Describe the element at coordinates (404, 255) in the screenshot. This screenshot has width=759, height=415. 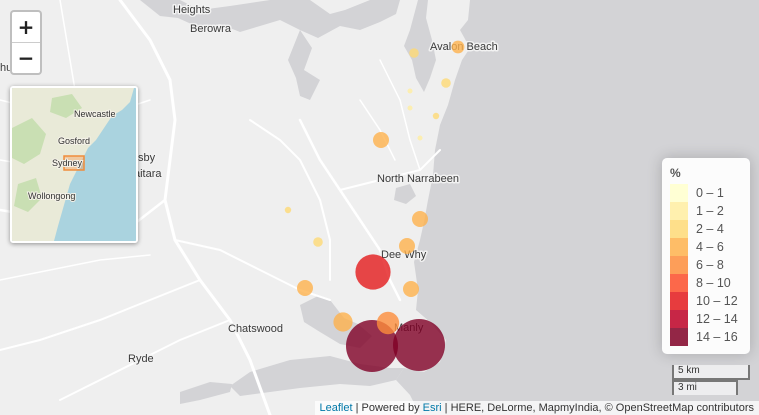
I see `place-label-dee-why: Dee Why` at that location.